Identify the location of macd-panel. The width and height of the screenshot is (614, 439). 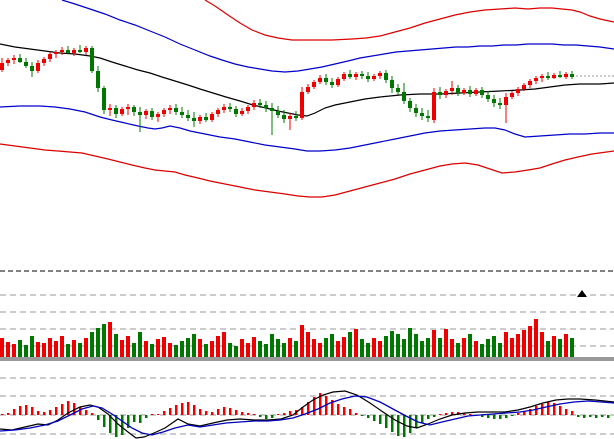
(307, 408).